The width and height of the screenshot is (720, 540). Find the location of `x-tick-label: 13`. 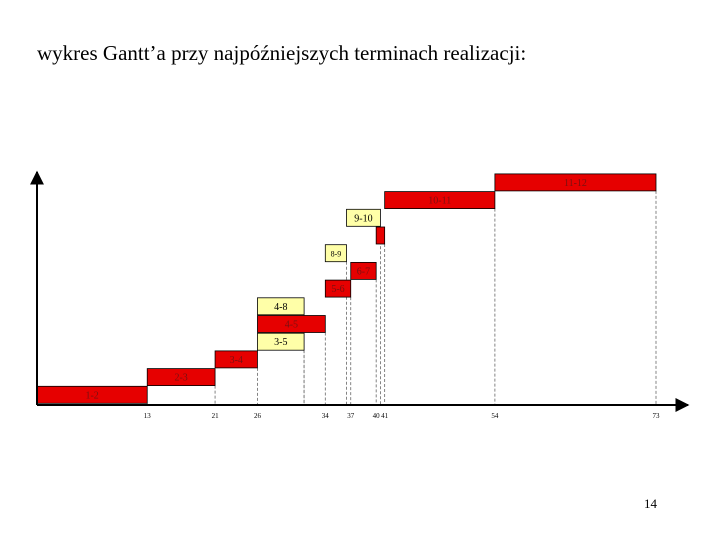

x-tick-label: 13 is located at coordinates (148, 416).